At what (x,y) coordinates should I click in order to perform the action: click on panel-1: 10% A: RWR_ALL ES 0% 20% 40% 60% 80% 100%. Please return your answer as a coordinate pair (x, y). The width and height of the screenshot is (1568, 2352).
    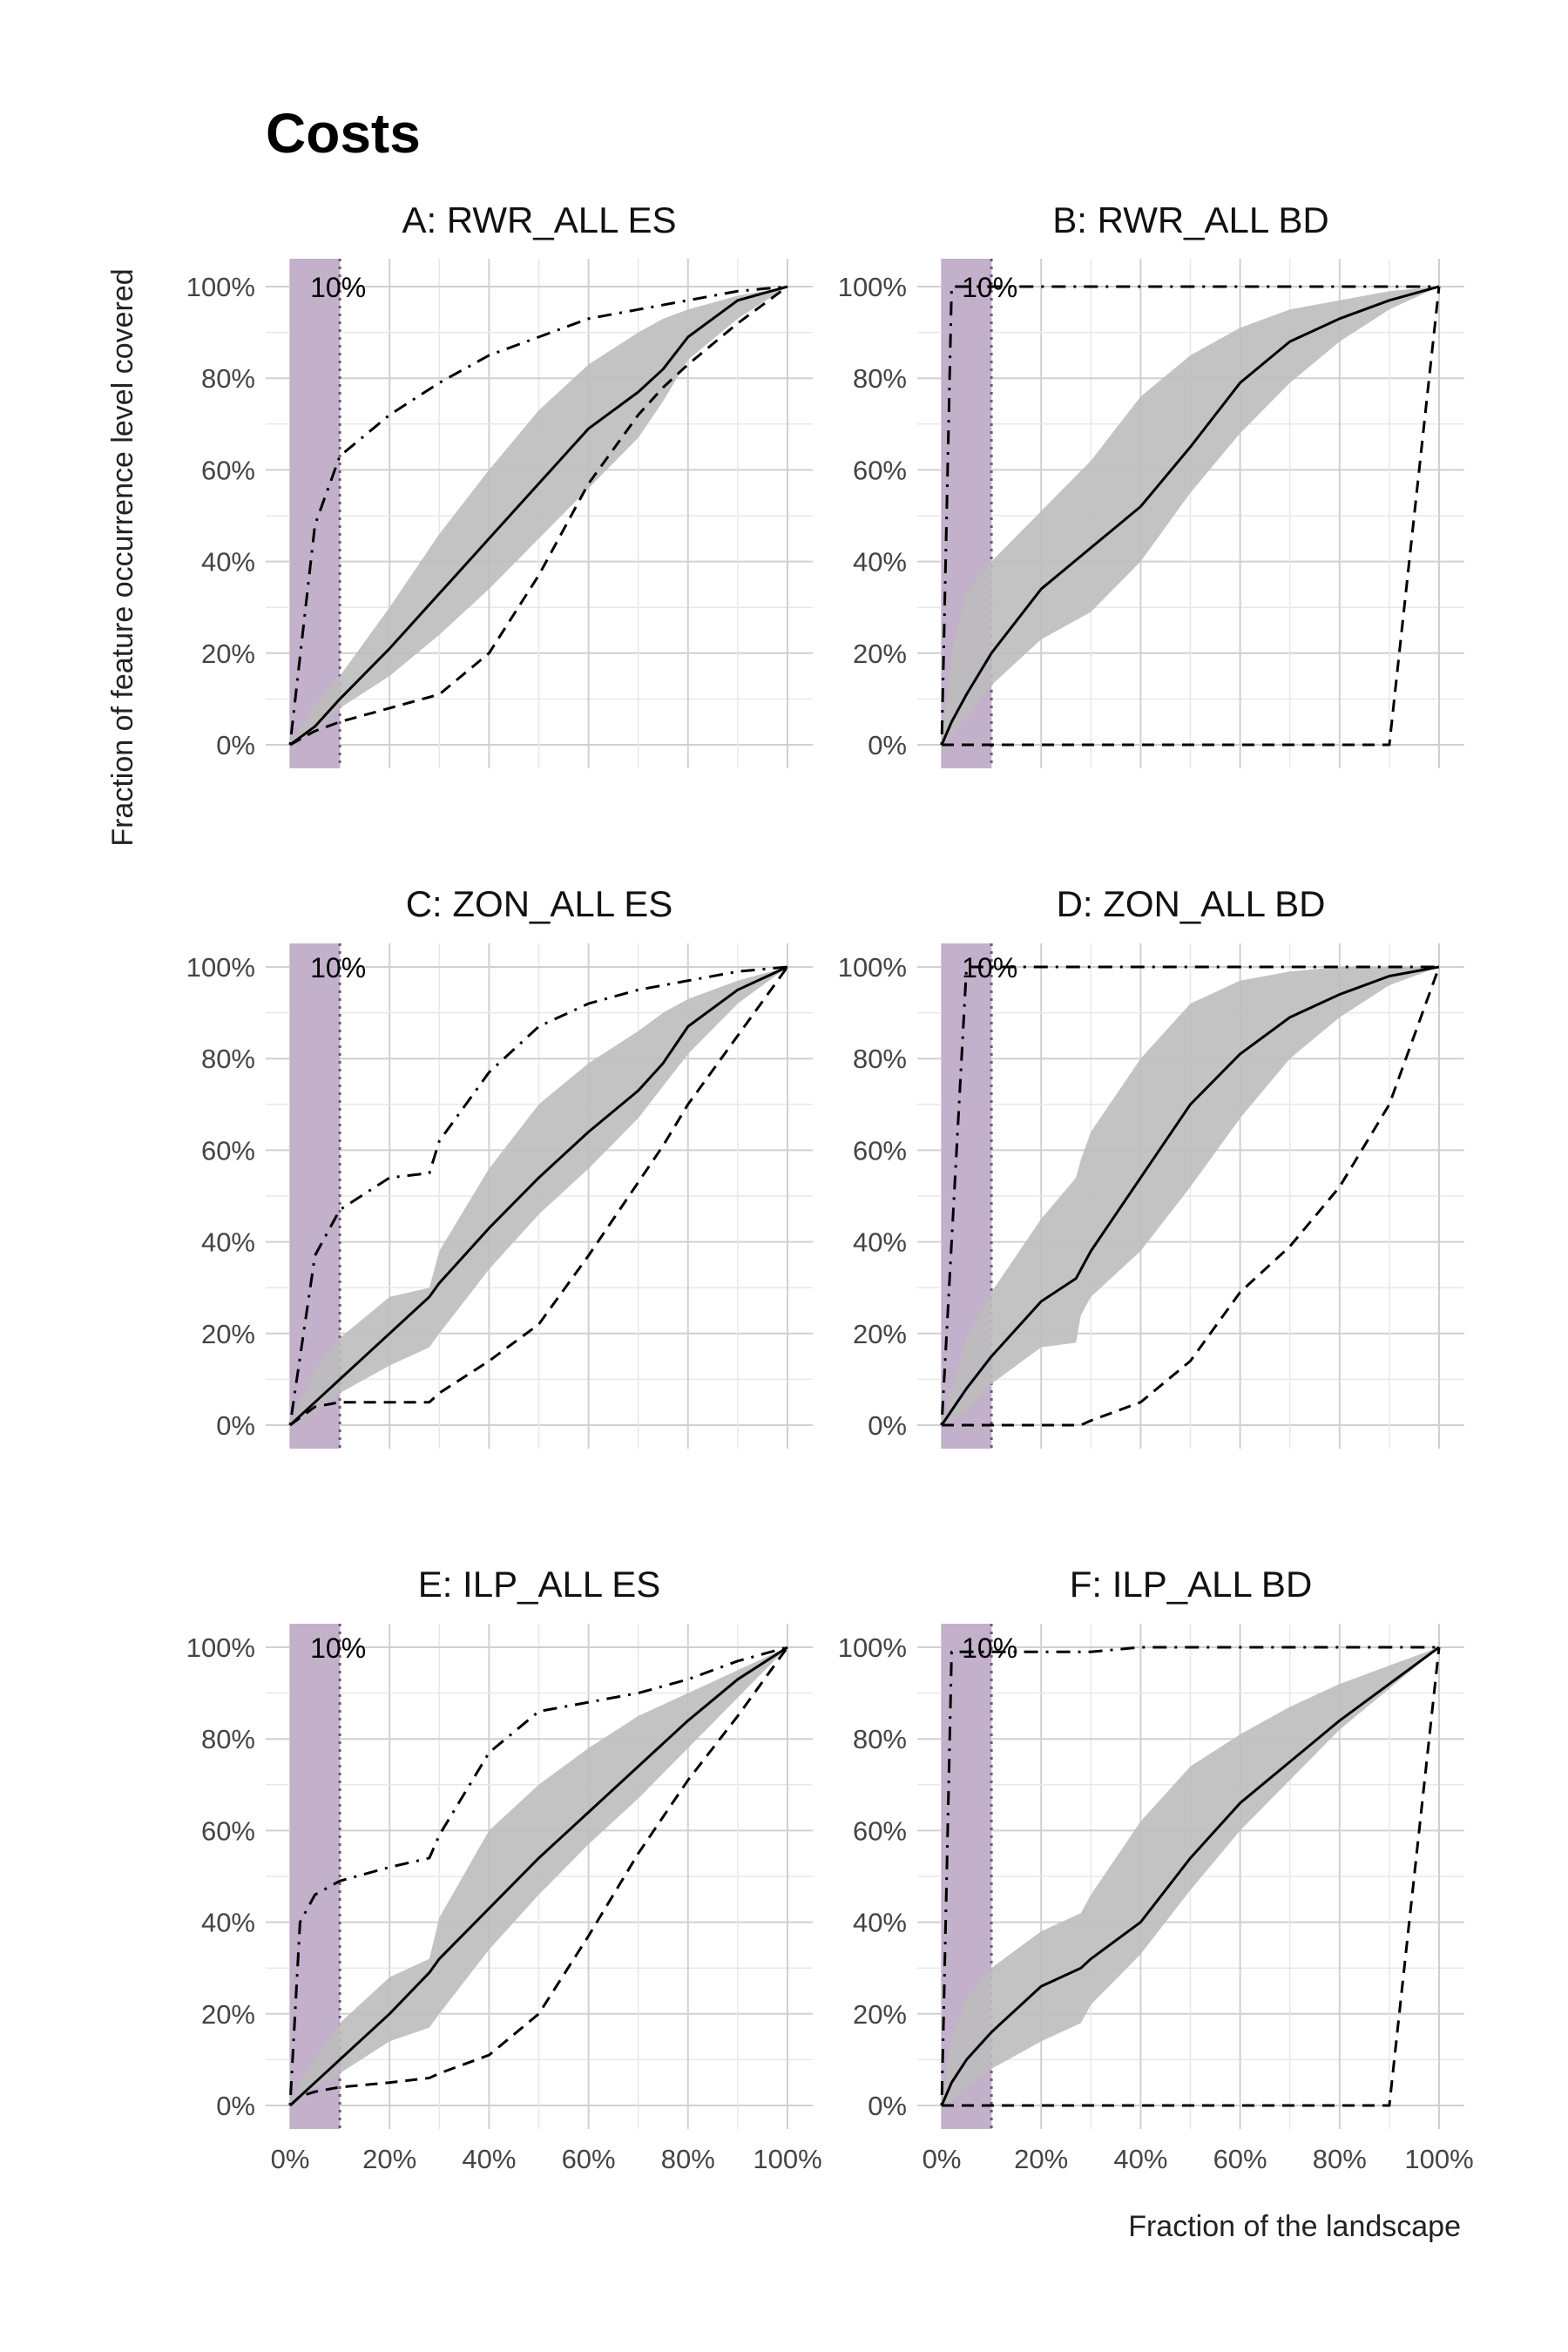
    Looking at the image, I should click on (500, 484).